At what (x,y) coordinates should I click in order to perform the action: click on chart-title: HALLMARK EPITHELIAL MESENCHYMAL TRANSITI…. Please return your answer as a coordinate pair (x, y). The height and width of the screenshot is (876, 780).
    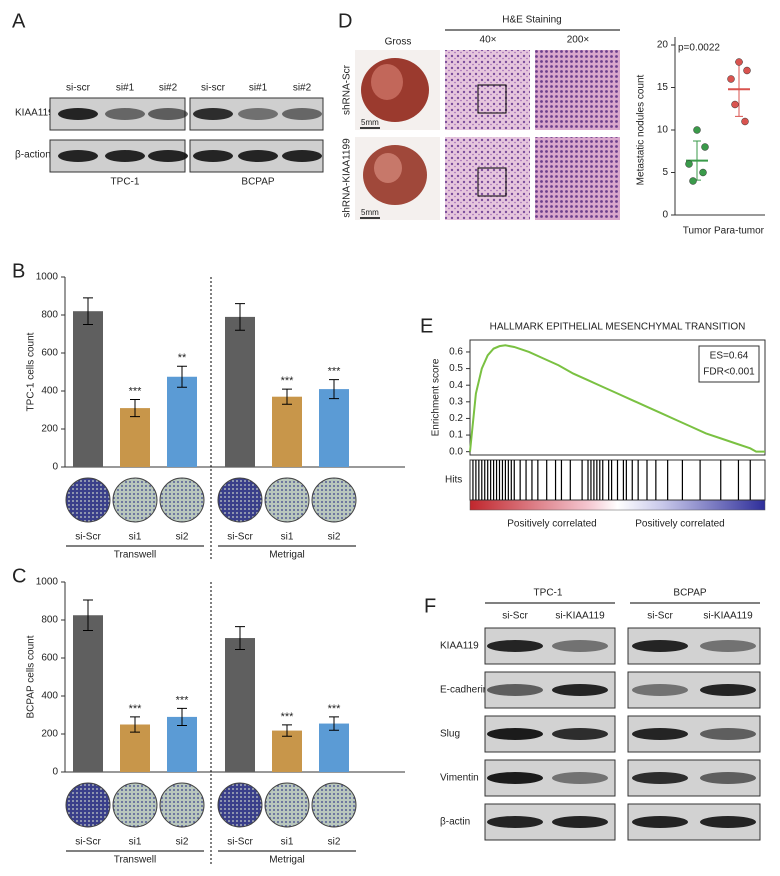
    Looking at the image, I should click on (618, 327).